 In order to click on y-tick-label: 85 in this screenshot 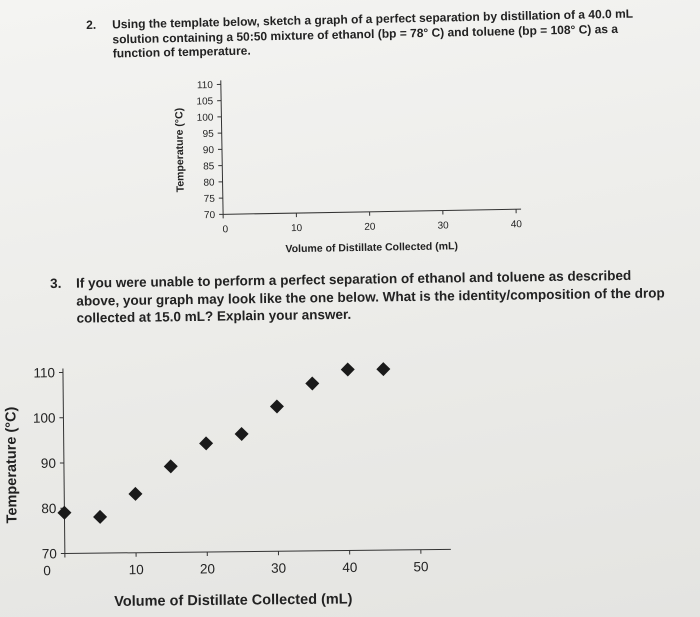, I will do `click(209, 166)`.